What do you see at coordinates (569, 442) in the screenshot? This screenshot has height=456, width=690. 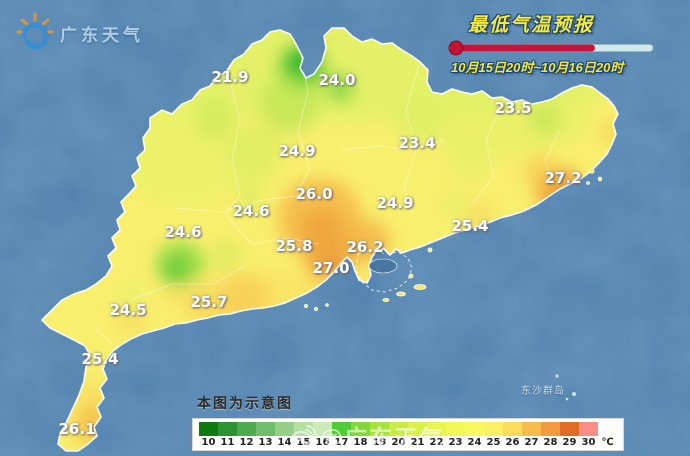 I see `legend-number: 29` at bounding box center [569, 442].